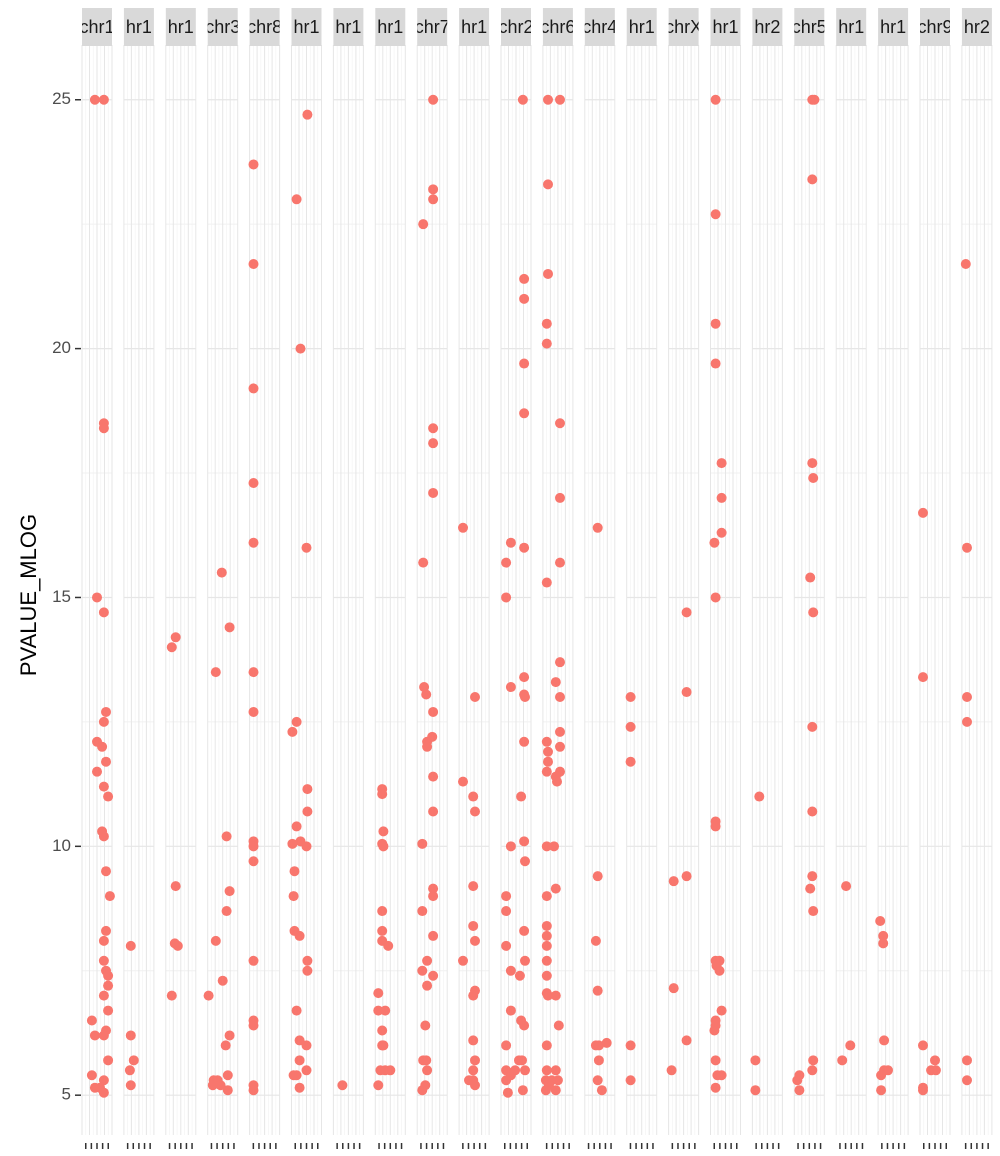 Image resolution: width=1000 pixels, height=1156 pixels. Describe the element at coordinates (683, 578) in the screenshot. I see `facet: chrX` at that location.